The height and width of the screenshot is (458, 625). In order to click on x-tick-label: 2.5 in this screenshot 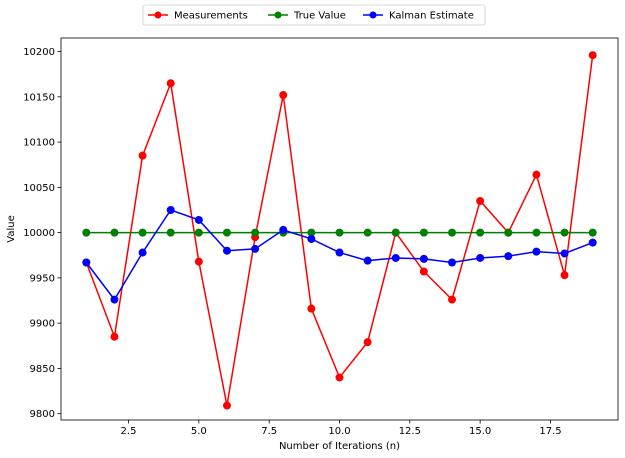, I will do `click(129, 431)`.